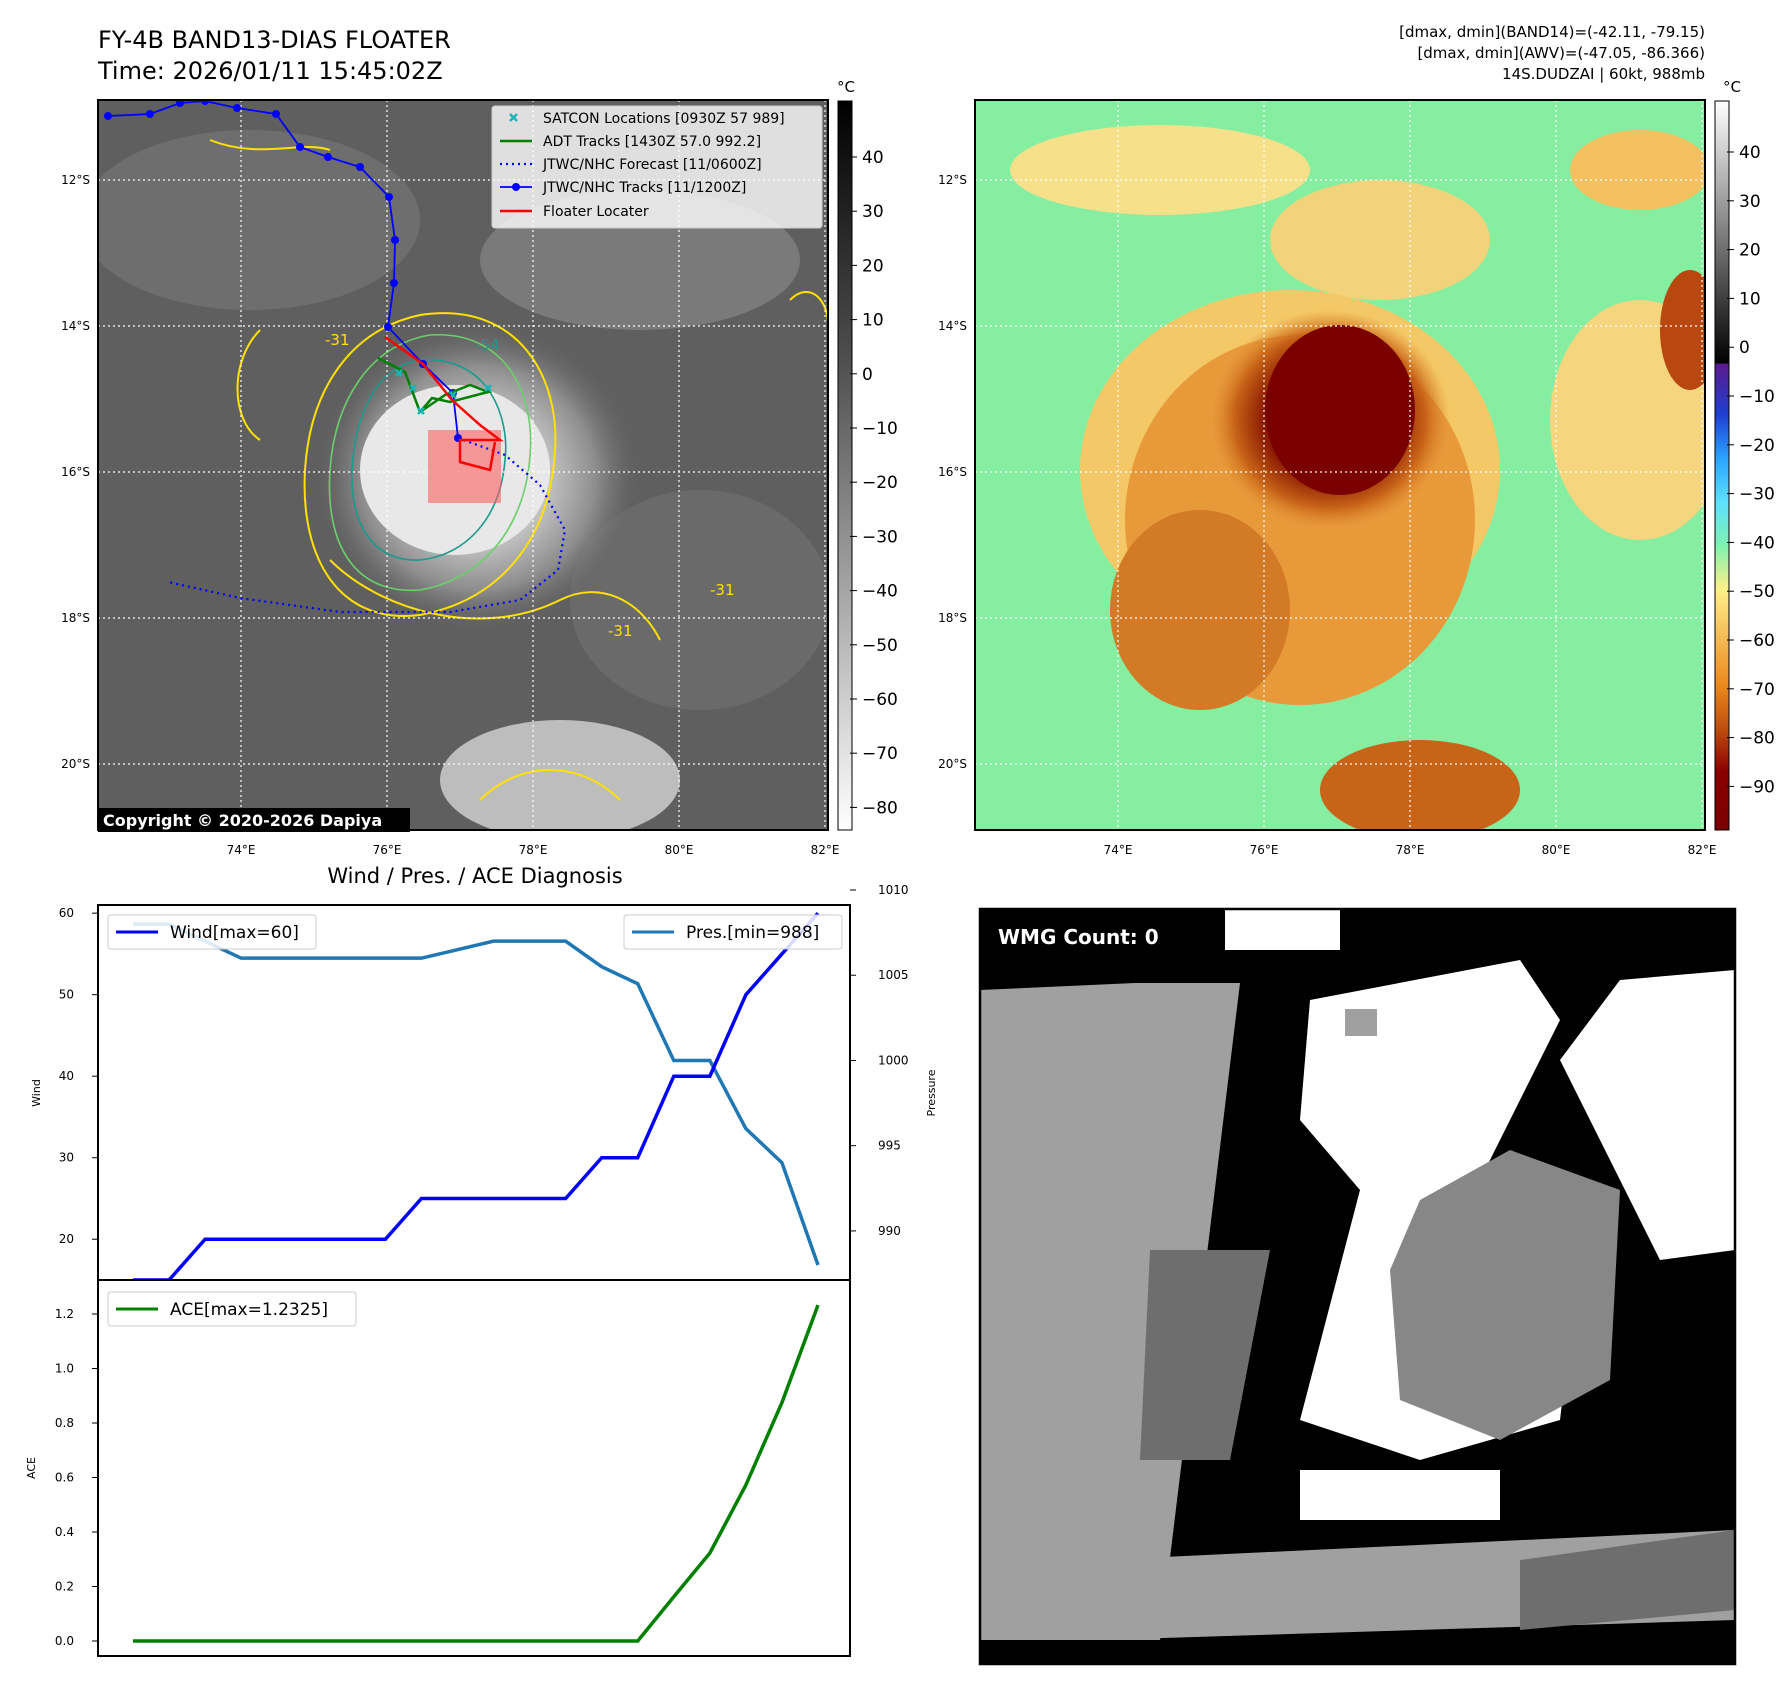 Image resolution: width=1792 pixels, height=1690 pixels. I want to click on wind-tick-label: 50, so click(66, 995).